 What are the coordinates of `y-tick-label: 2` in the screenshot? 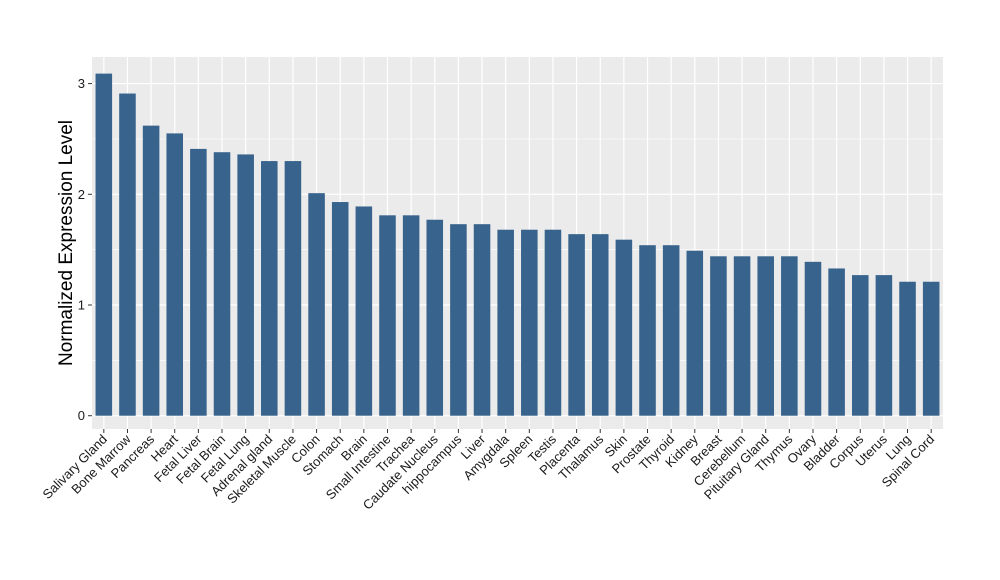 It's located at (81, 194).